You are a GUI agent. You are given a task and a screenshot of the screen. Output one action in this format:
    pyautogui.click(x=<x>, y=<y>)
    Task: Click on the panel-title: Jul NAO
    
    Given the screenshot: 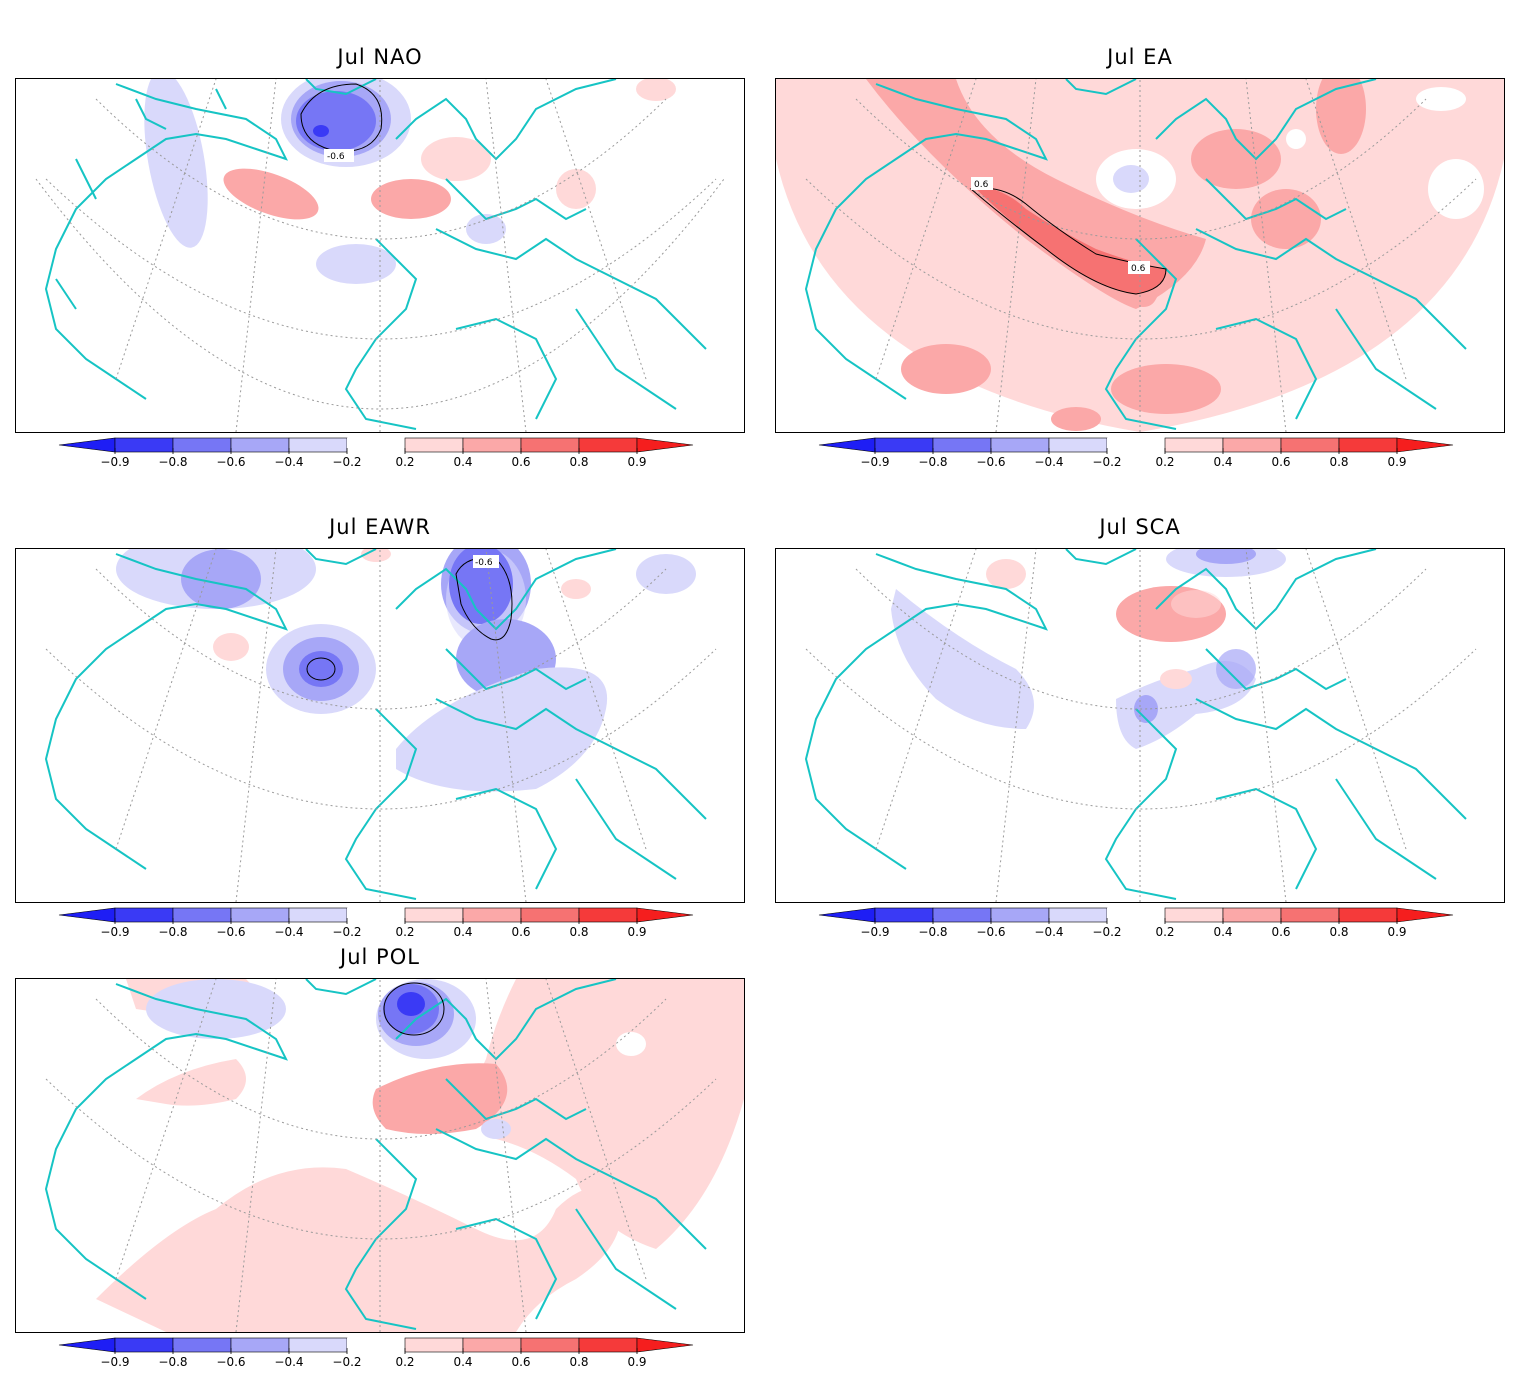 What is the action you would take?
    pyautogui.click(x=380, y=57)
    